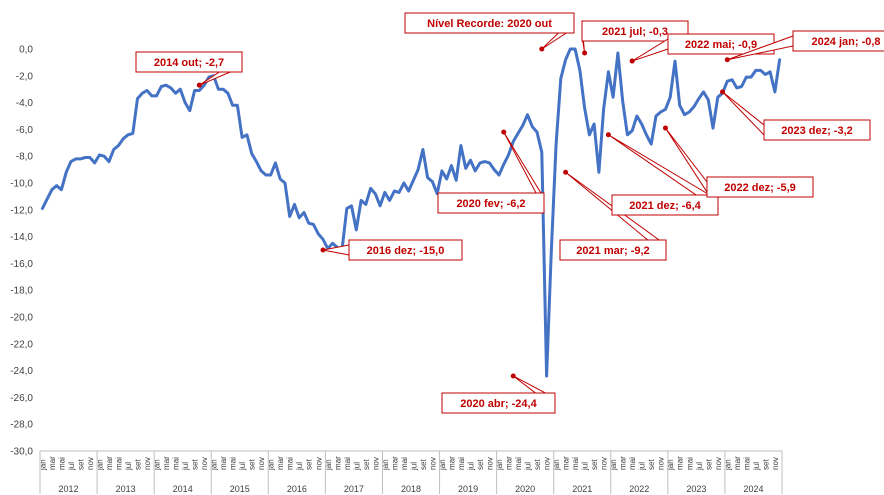 This screenshot has width=884, height=495. Describe the element at coordinates (498, 404) in the screenshot. I see `annotation-label: 2020 abr; -24,4` at that location.